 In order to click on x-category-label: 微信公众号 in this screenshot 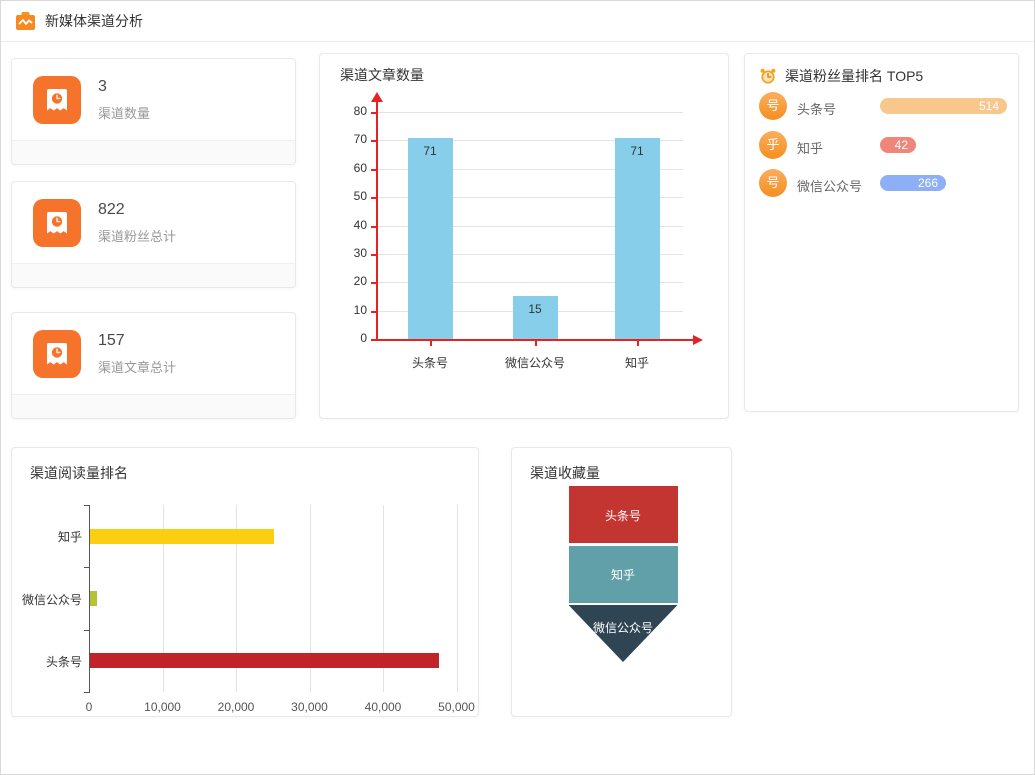, I will do `click(534, 363)`.